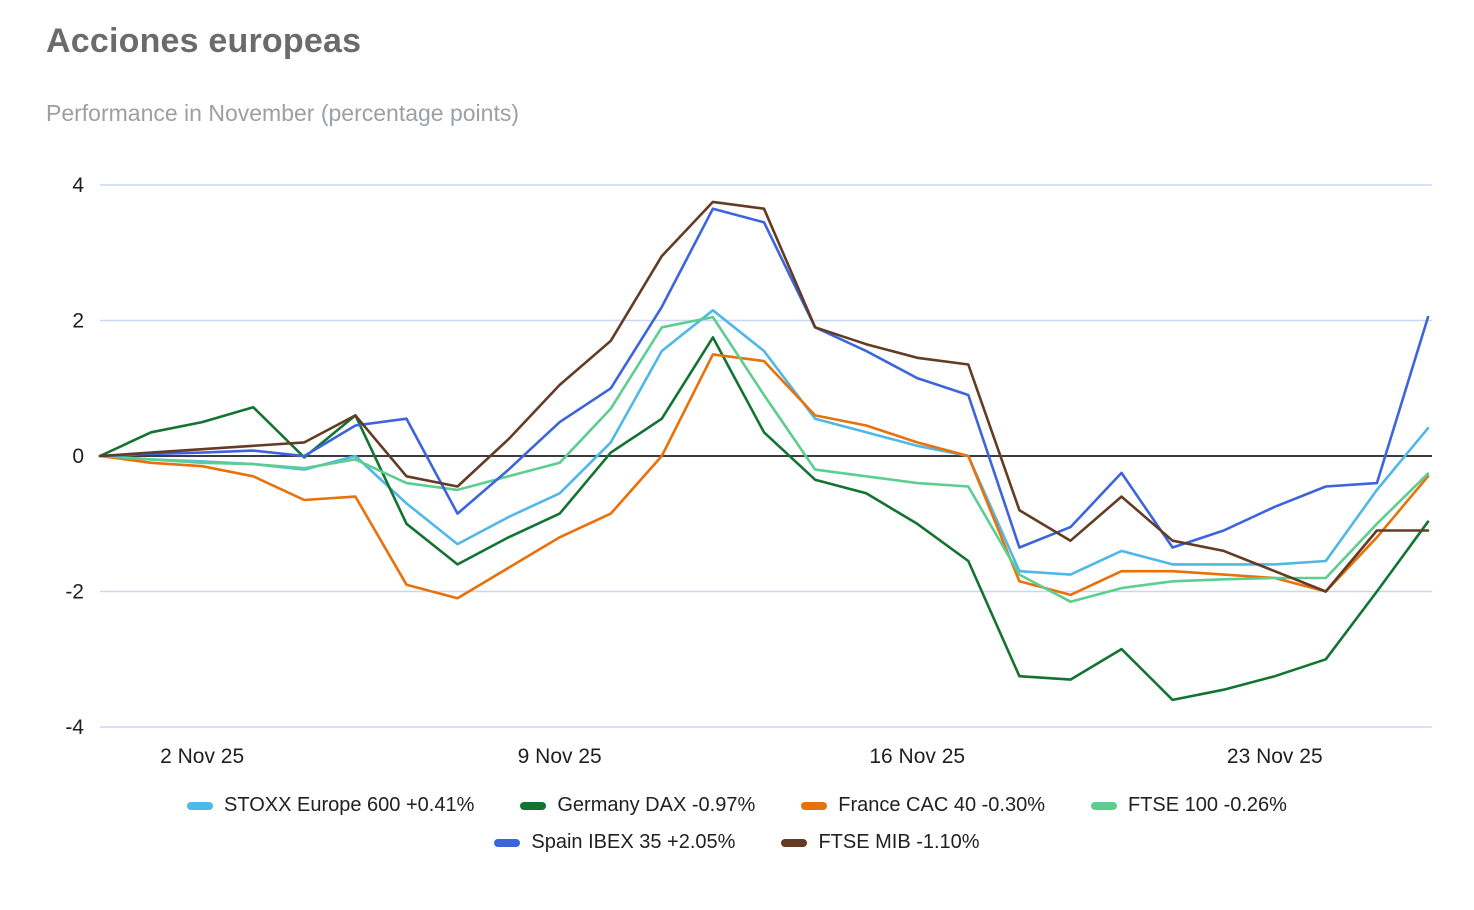 Image resolution: width=1474 pixels, height=910 pixels. Describe the element at coordinates (941, 805) in the screenshot. I see `legend-label-france-cac-40: France CAC 40 -0.30%` at that location.